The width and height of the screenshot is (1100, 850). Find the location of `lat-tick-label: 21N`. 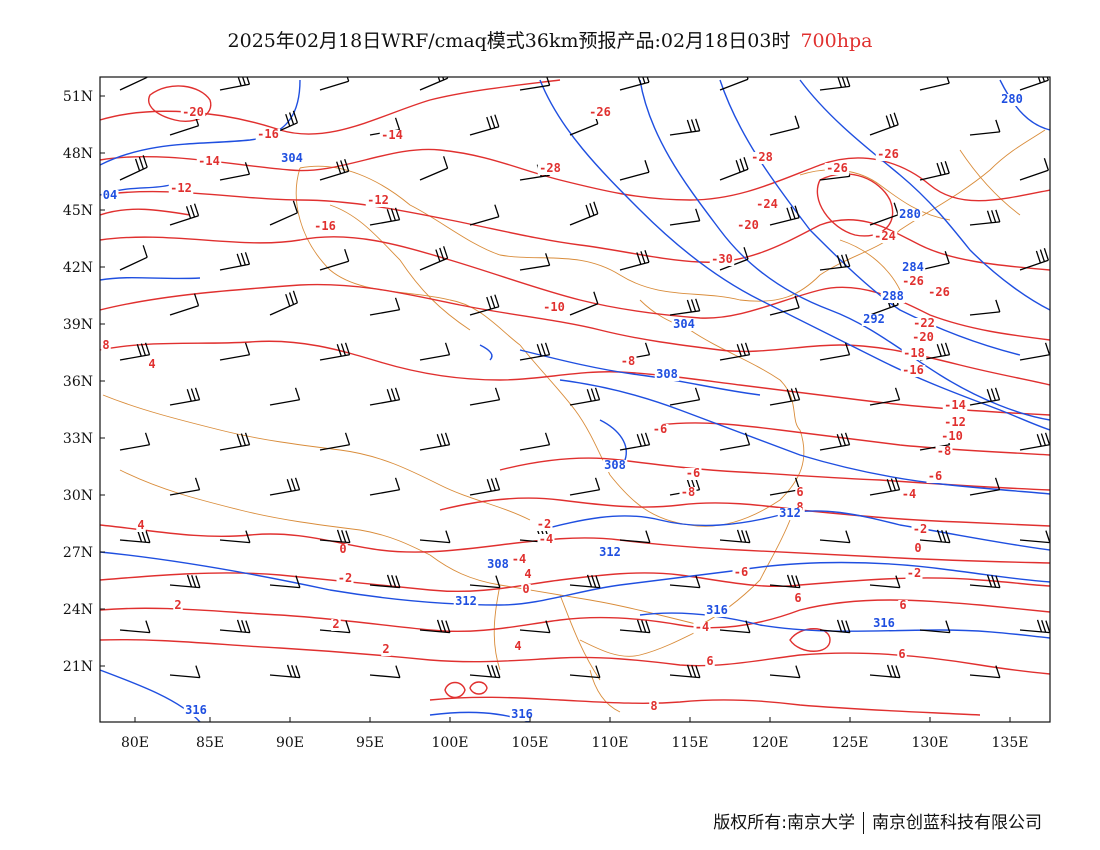

lat-tick-label: 21N is located at coordinates (78, 667).